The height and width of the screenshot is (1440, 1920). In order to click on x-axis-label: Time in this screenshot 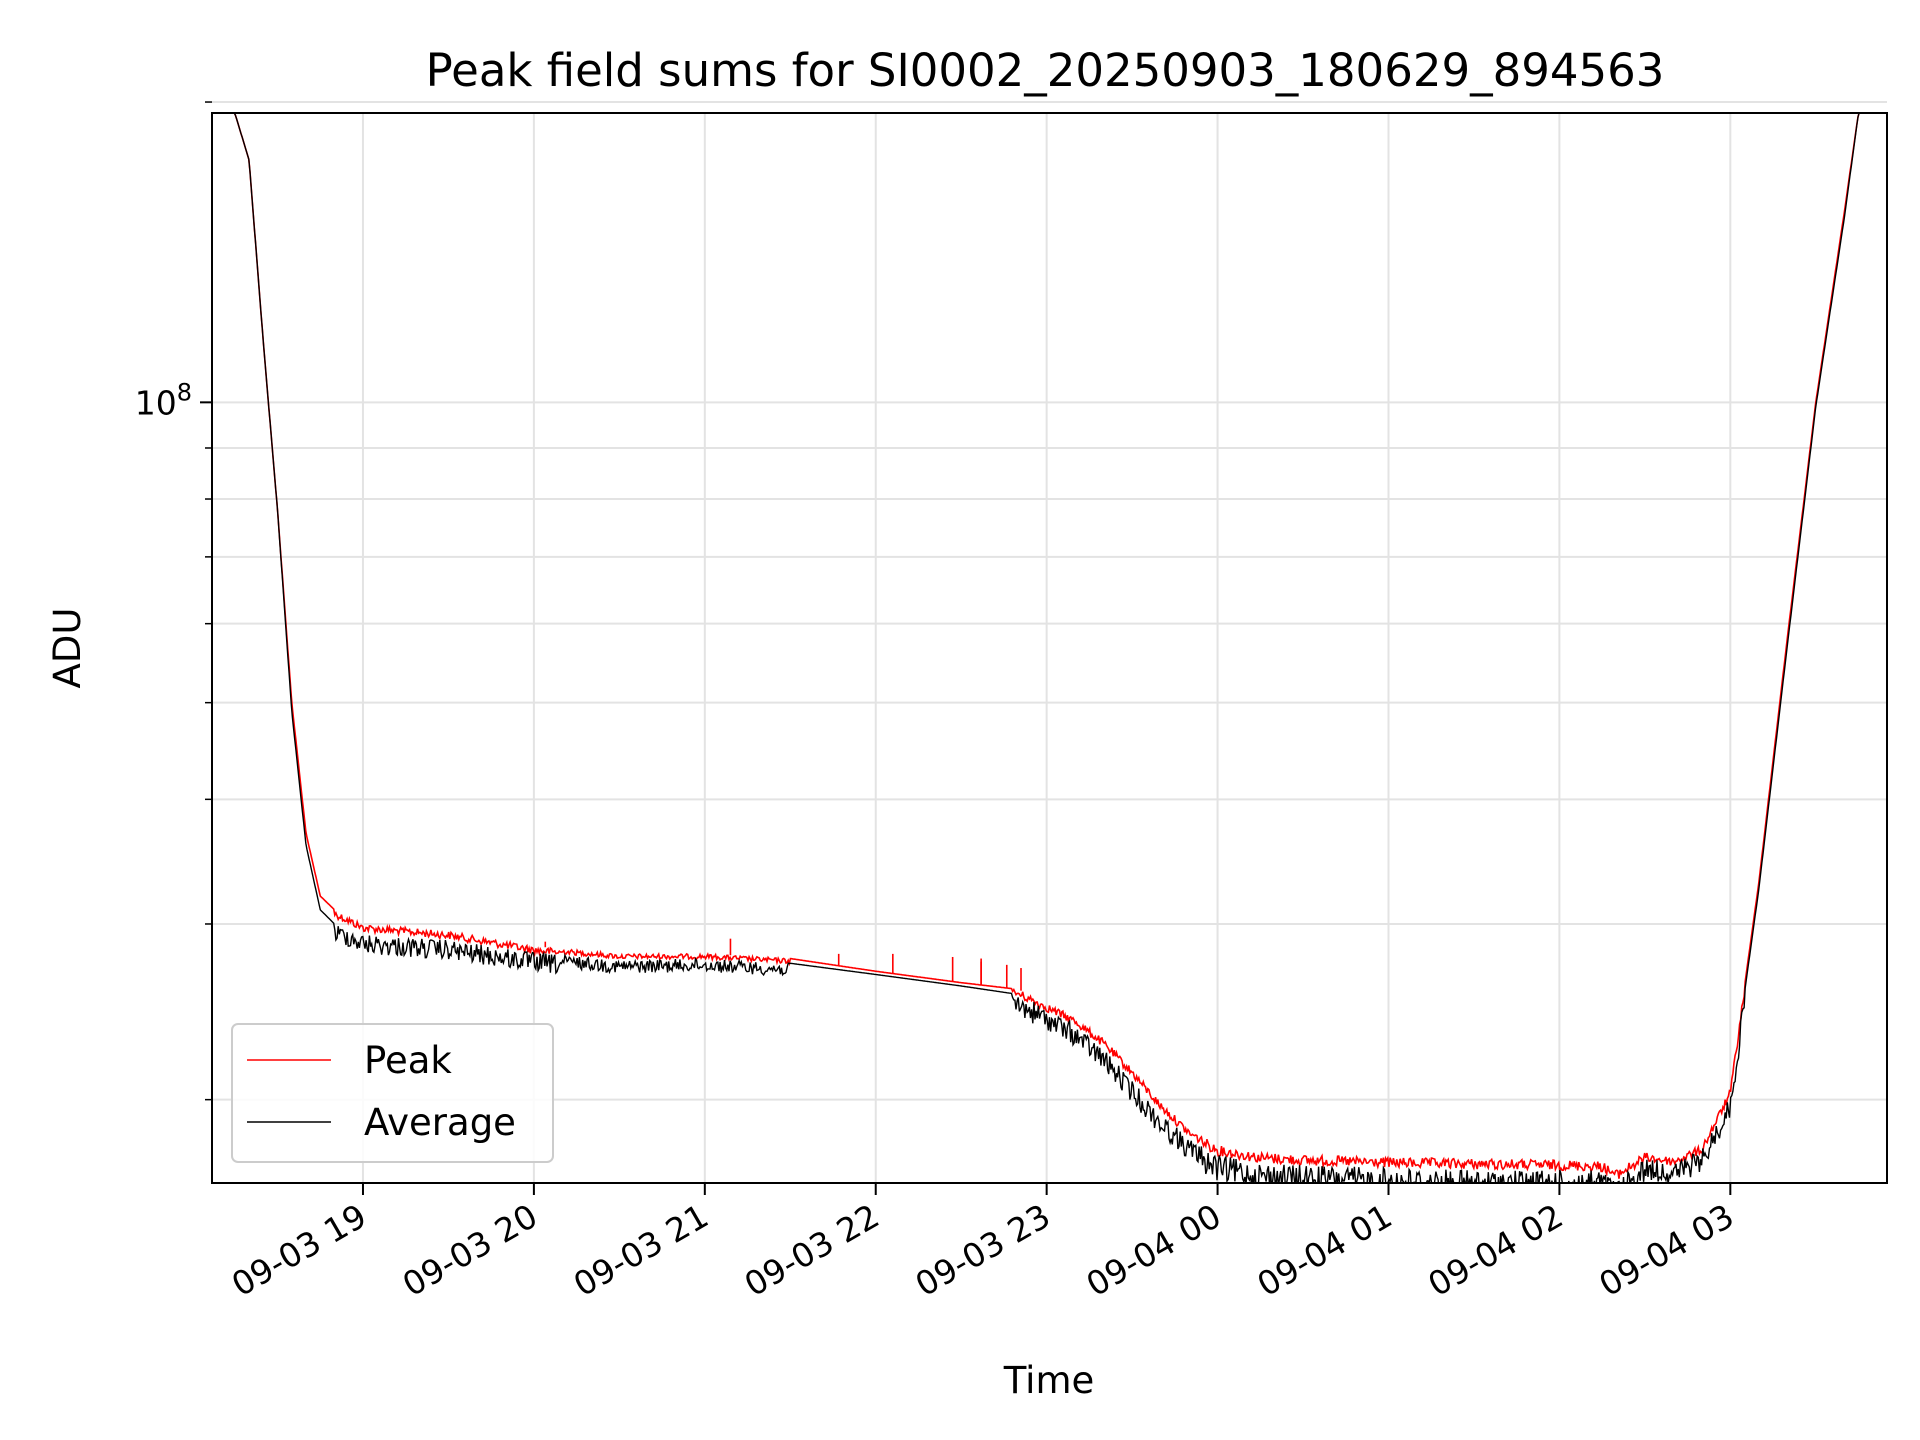, I will do `click(1049, 1380)`.